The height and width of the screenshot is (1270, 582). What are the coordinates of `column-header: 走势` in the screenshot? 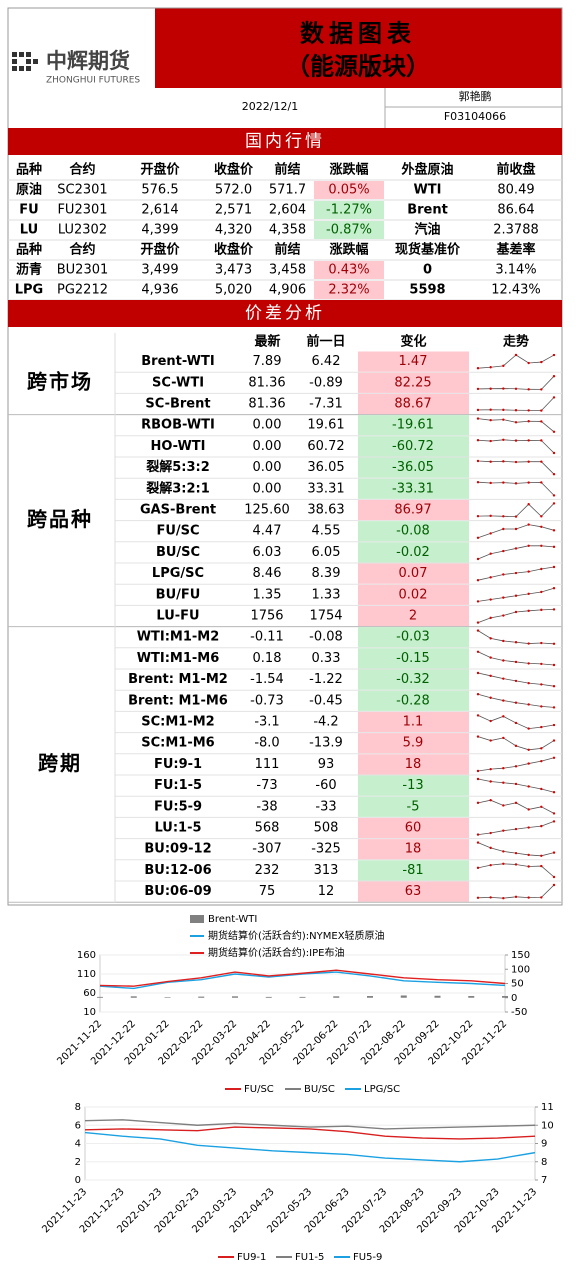 It's located at (516, 342).